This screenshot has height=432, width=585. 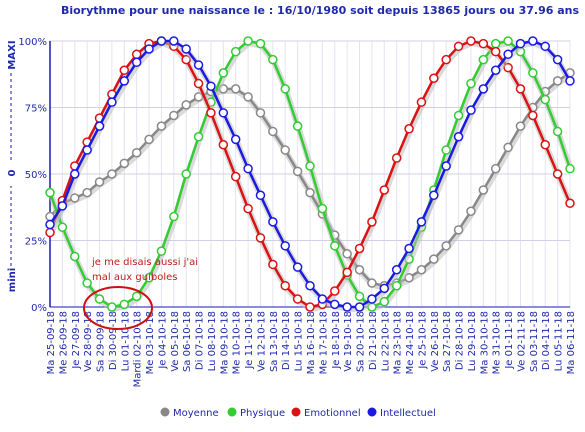 What do you see at coordinates (410, 342) in the screenshot?
I see `x-tick-label: Me 24-10-18` at bounding box center [410, 342].